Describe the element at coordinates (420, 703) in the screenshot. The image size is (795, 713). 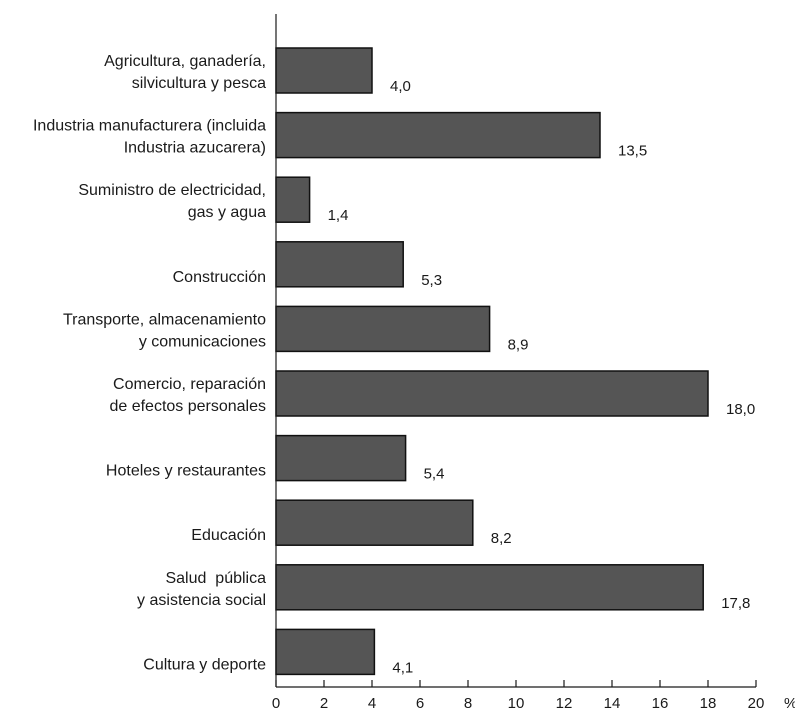
I see `x-tick-label: 6` at that location.